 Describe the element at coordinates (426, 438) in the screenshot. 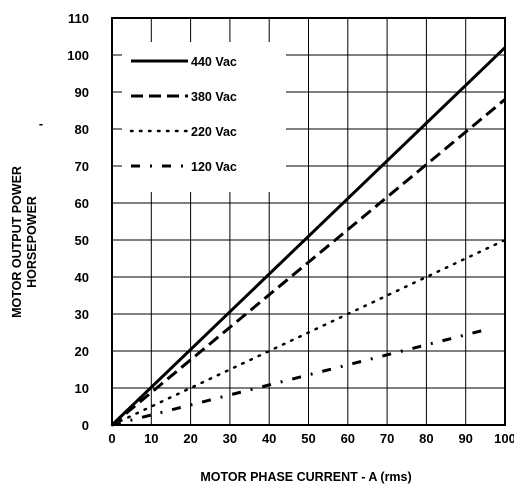

I see `x-tick-label: 80` at that location.